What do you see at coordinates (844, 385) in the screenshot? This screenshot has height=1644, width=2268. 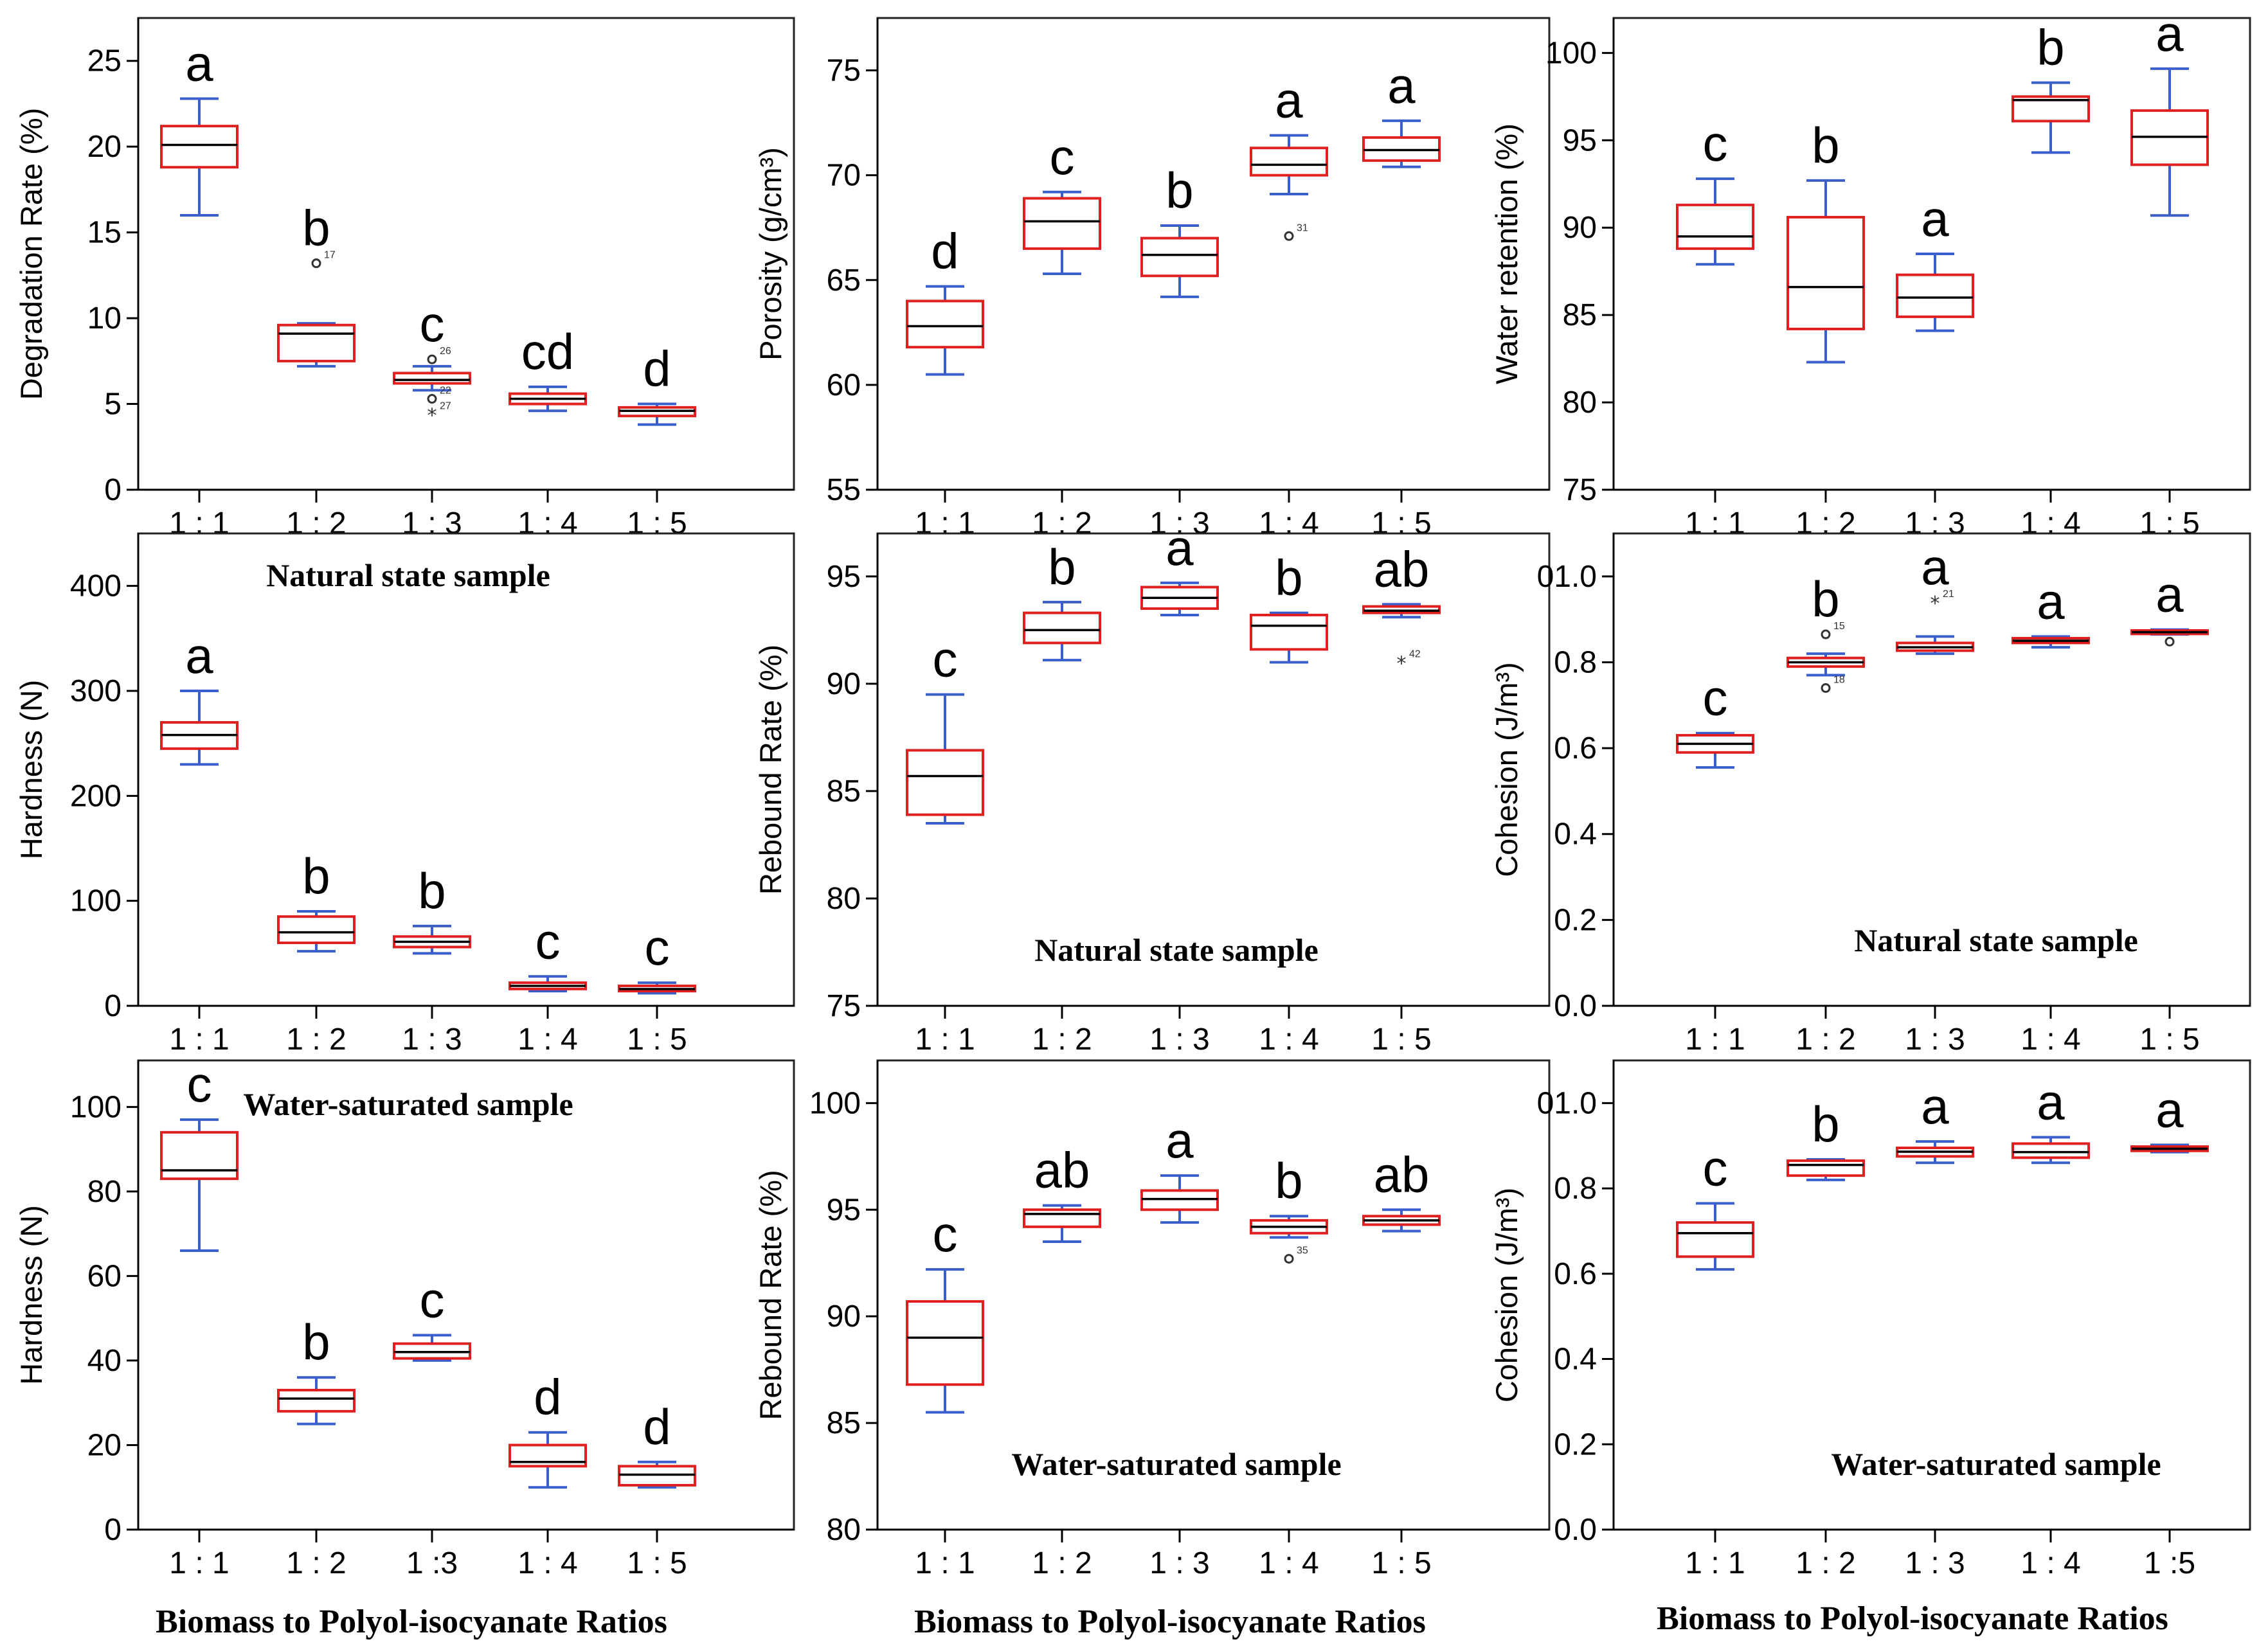 I see `y-tick-label: 60` at bounding box center [844, 385].